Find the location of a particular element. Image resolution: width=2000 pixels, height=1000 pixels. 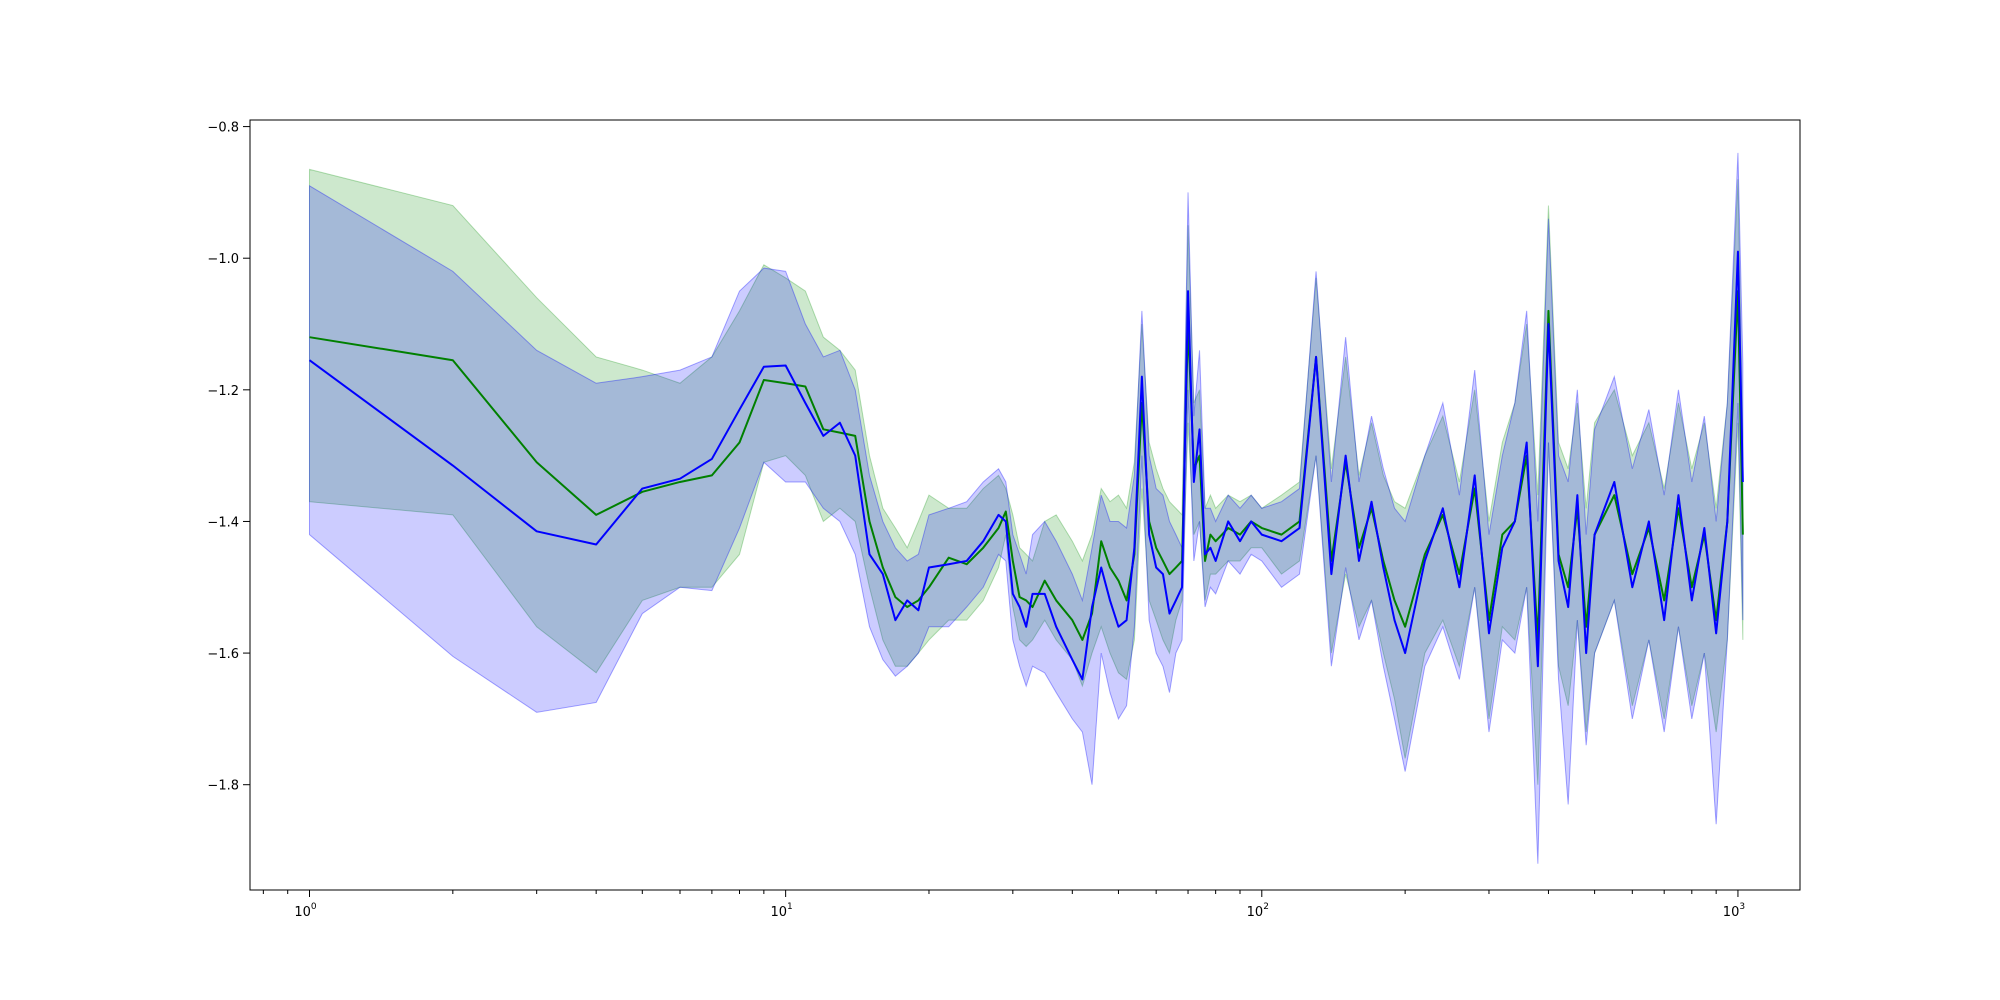

x-tick-label: 10⁰ is located at coordinates (305, 911).